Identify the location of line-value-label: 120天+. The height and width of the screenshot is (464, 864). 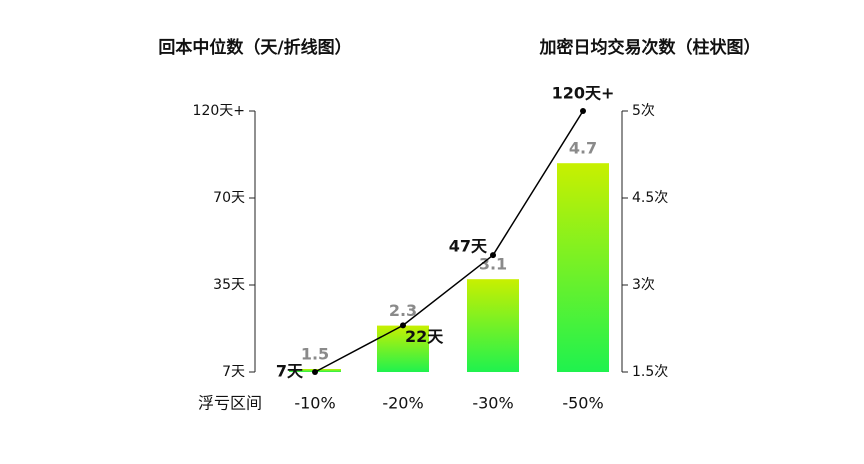
(583, 93).